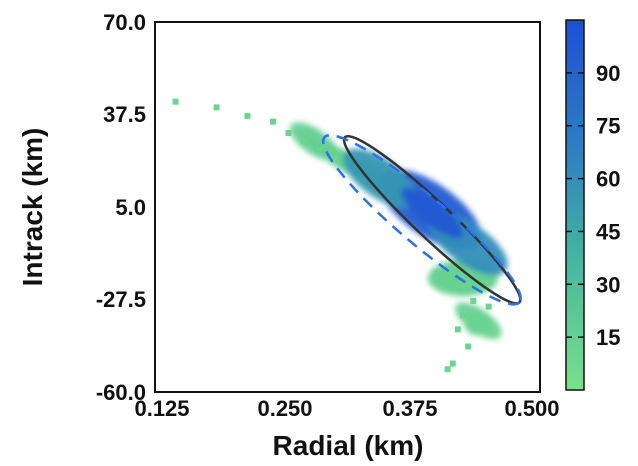 The image size is (638, 466). What do you see at coordinates (346, 408) in the screenshot?
I see `x-tick-labels: 0.125 0.250 0.375 0.500` at bounding box center [346, 408].